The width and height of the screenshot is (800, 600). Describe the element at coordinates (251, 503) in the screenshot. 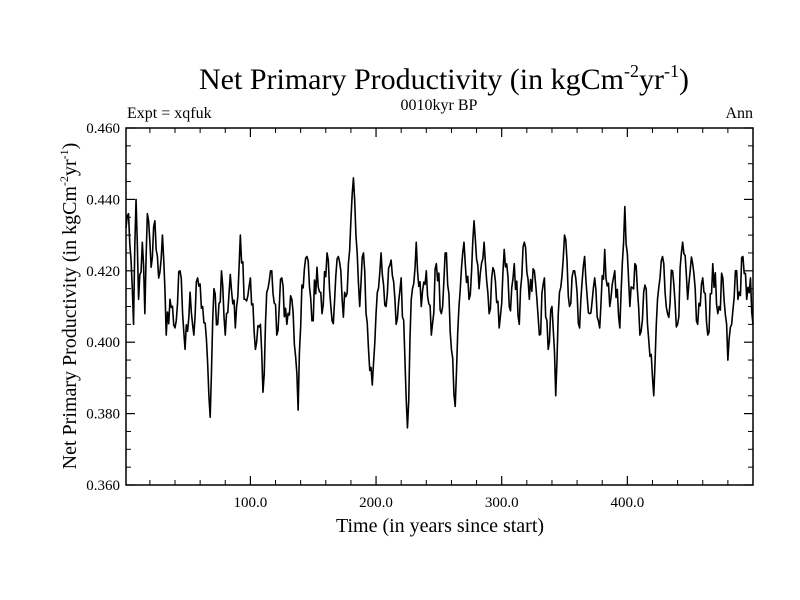

I see `x-tick-label: 100.0` at that location.